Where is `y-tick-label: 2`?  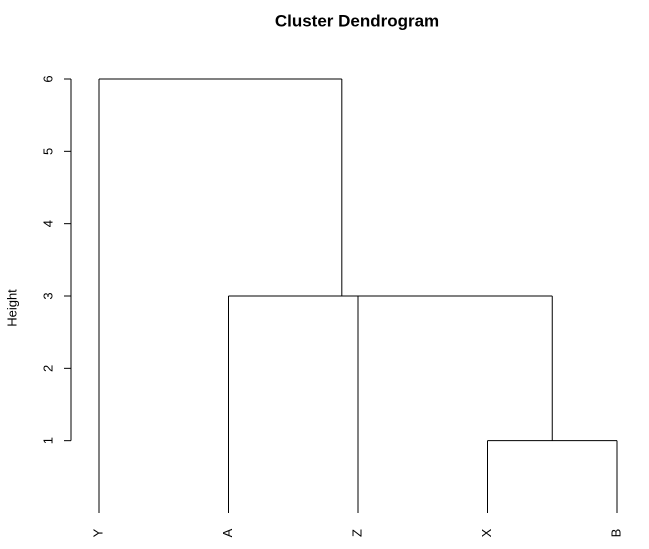
y-tick-label: 2 is located at coordinates (47, 368).